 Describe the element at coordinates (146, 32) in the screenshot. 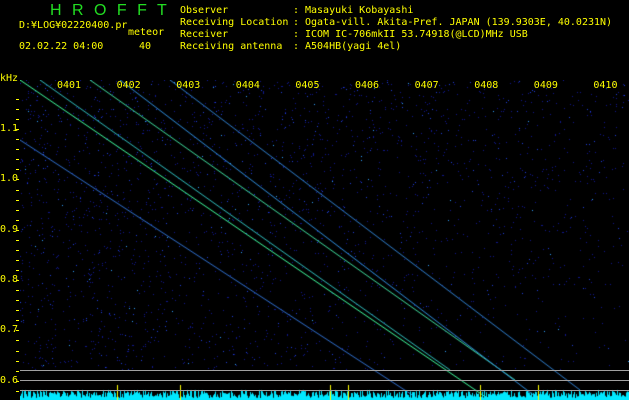

I see `mode-label: meteor` at that location.